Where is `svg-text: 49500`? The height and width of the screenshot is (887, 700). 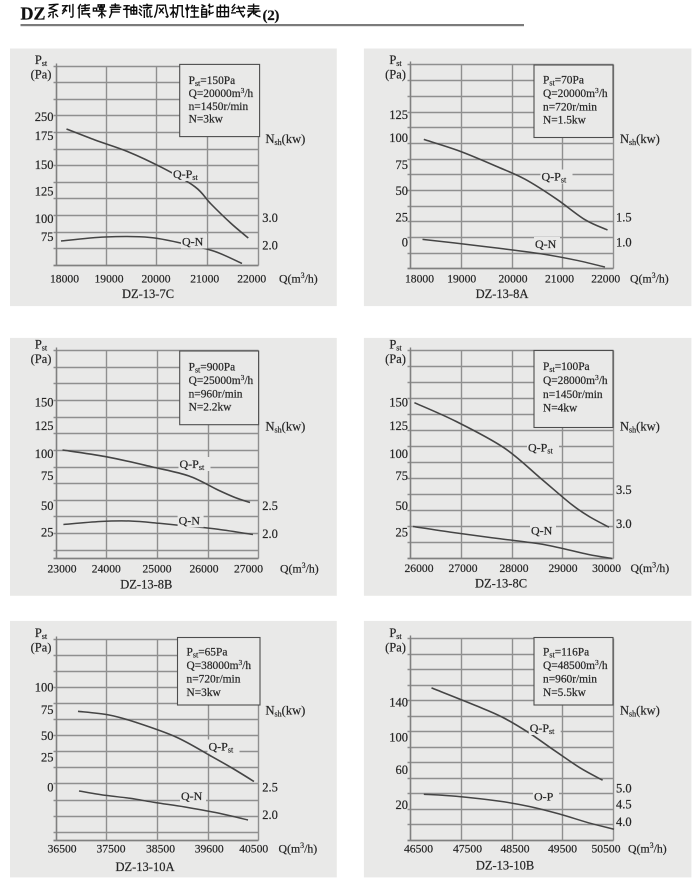
svg-text: 49500 is located at coordinates (562, 848).